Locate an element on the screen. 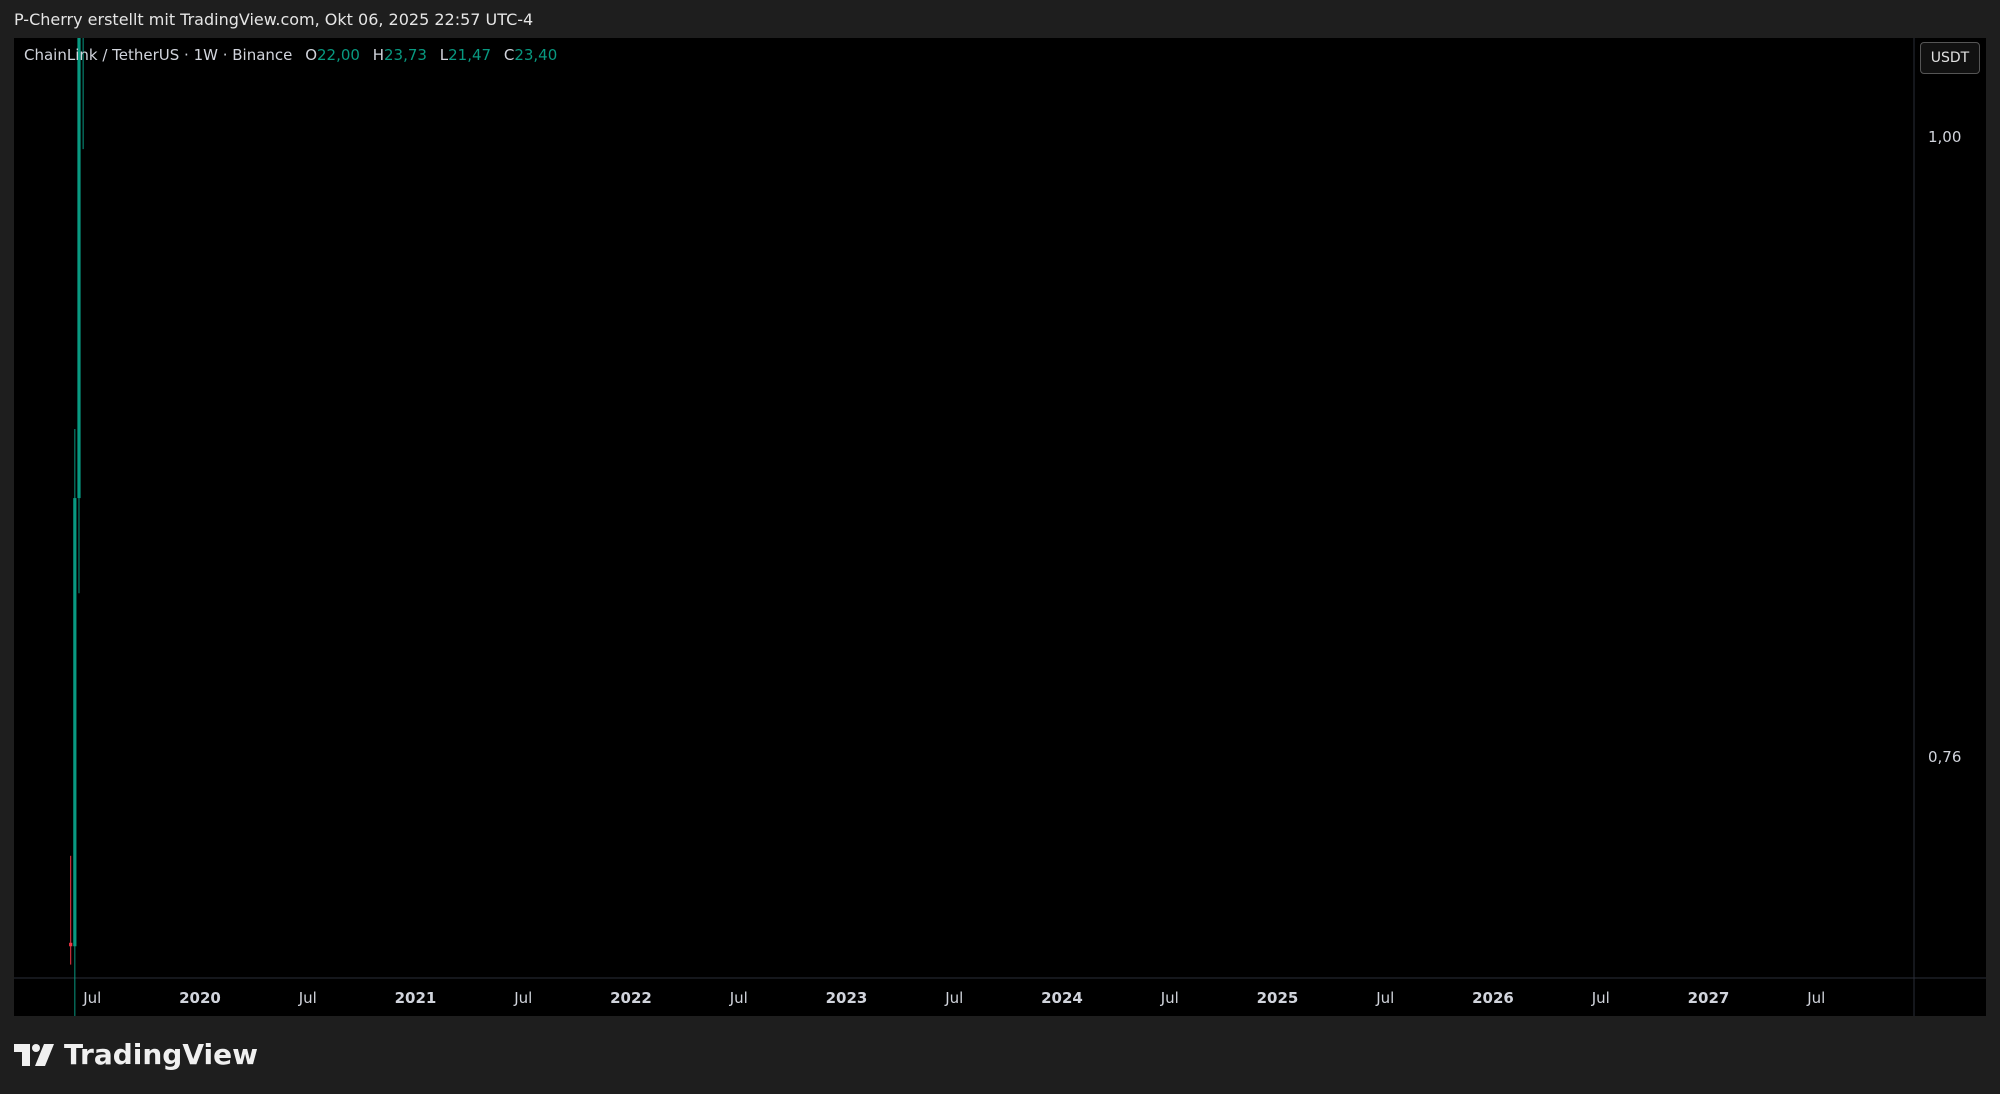  brand-name: TradingView is located at coordinates (161, 1054).